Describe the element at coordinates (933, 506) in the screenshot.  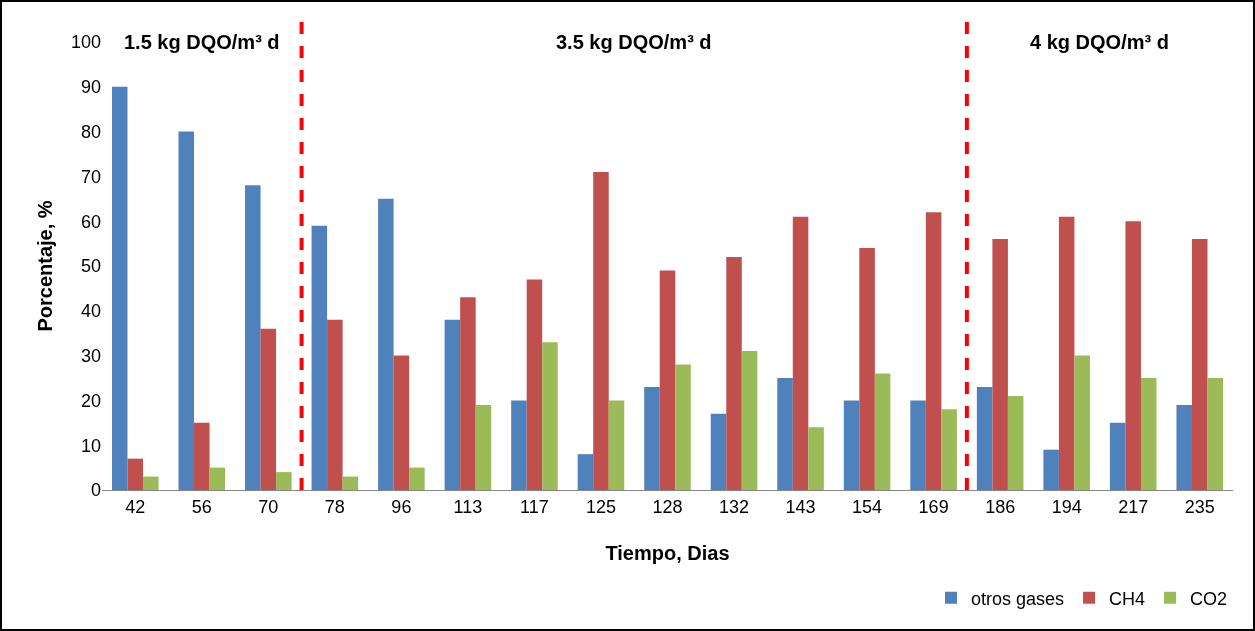
I see `x-tick-label: 169` at that location.